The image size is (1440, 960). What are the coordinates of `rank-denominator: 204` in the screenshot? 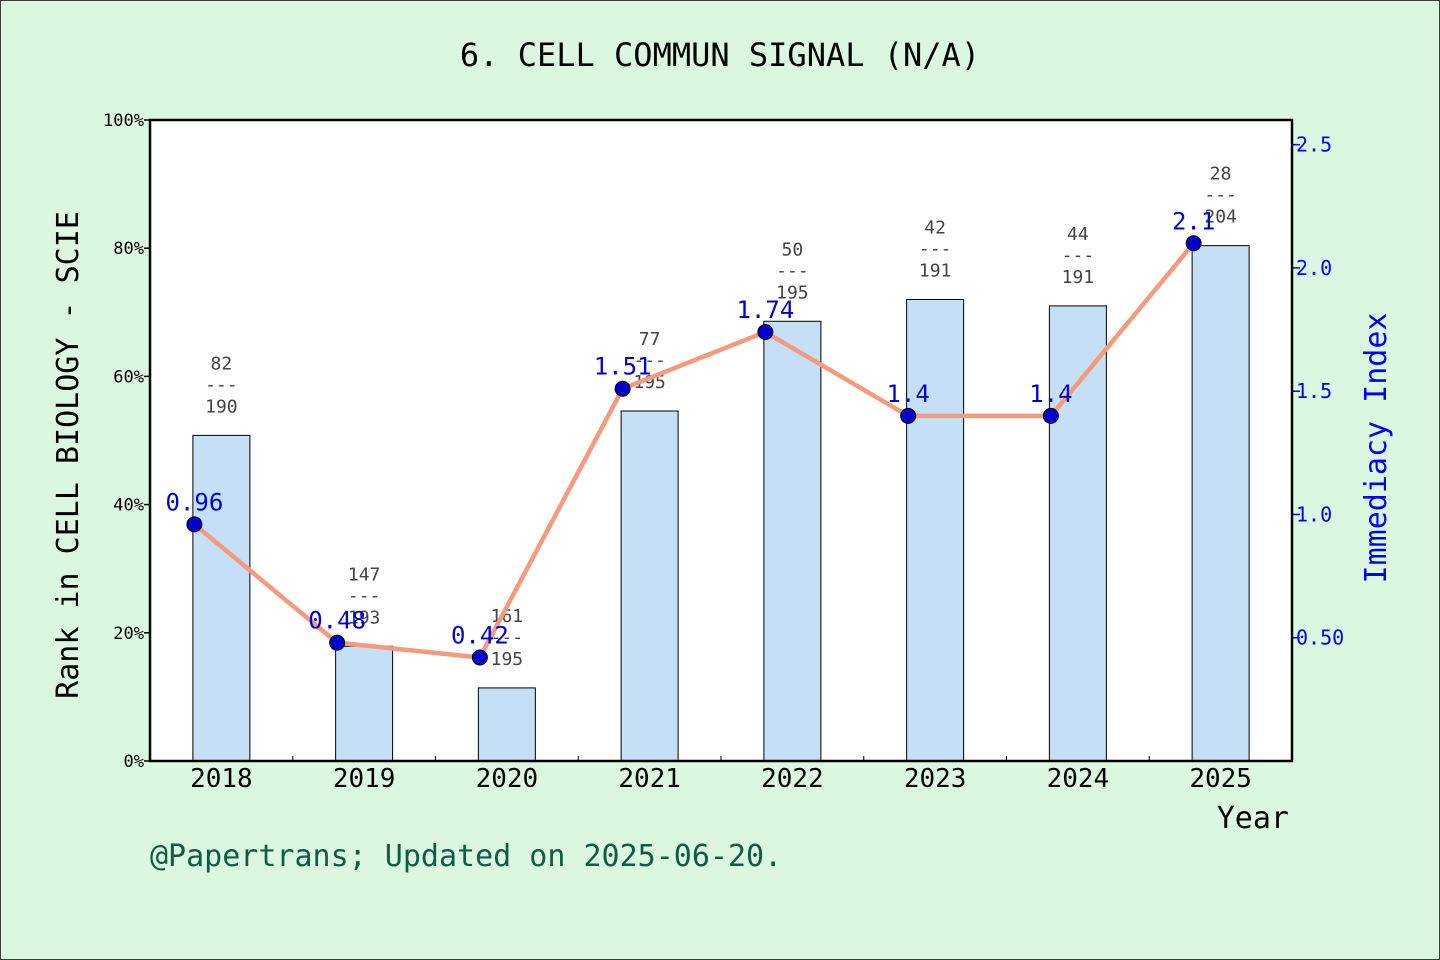 It's located at (1220, 217).